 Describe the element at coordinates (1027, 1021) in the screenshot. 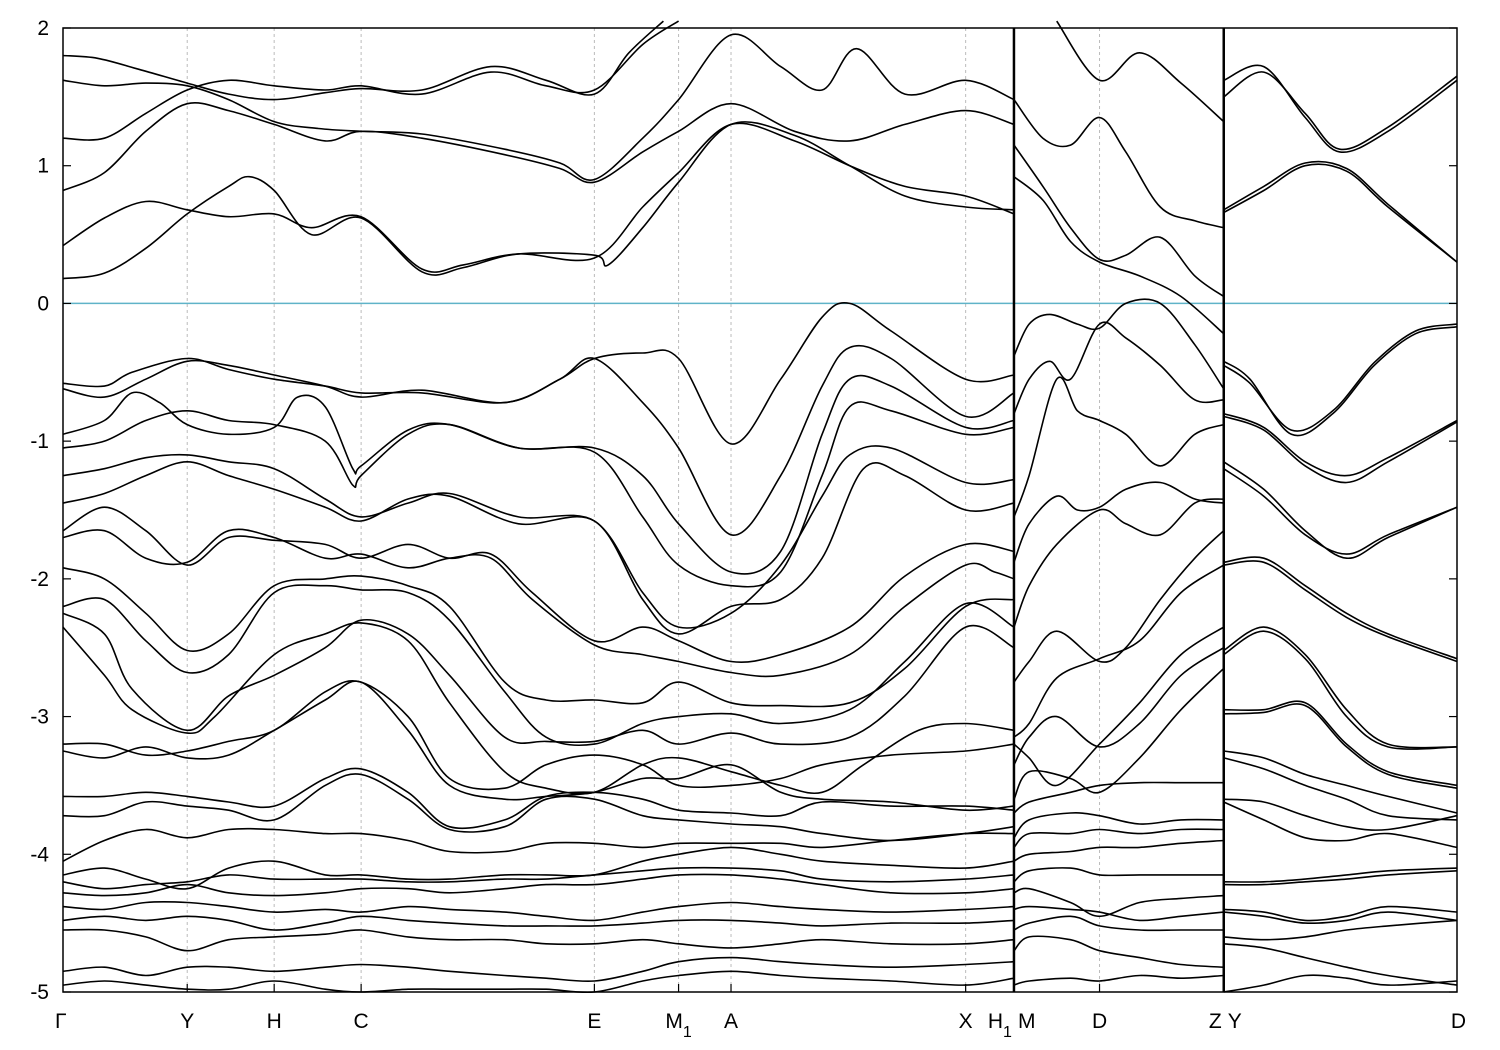

I see `x-tick-label: M` at that location.